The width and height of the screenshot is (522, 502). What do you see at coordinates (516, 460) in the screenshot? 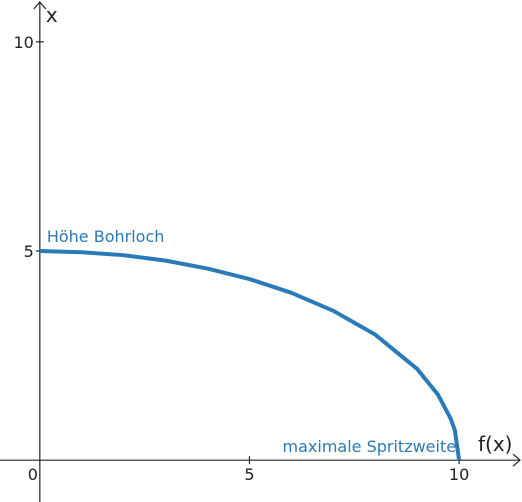
I see `x-axis-arrow` at bounding box center [516, 460].